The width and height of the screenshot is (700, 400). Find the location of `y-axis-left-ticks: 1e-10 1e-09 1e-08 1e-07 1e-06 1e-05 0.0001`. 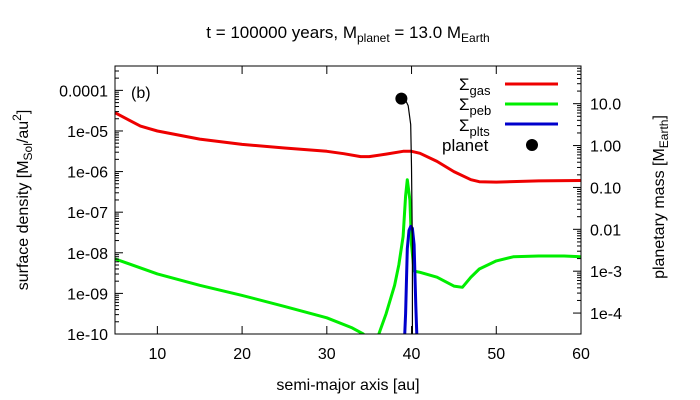

y-axis-left-ticks: 1e-10 1e-09 1e-08 1e-07 1e-06 1e-05 0.0001 is located at coordinates (91, 207).